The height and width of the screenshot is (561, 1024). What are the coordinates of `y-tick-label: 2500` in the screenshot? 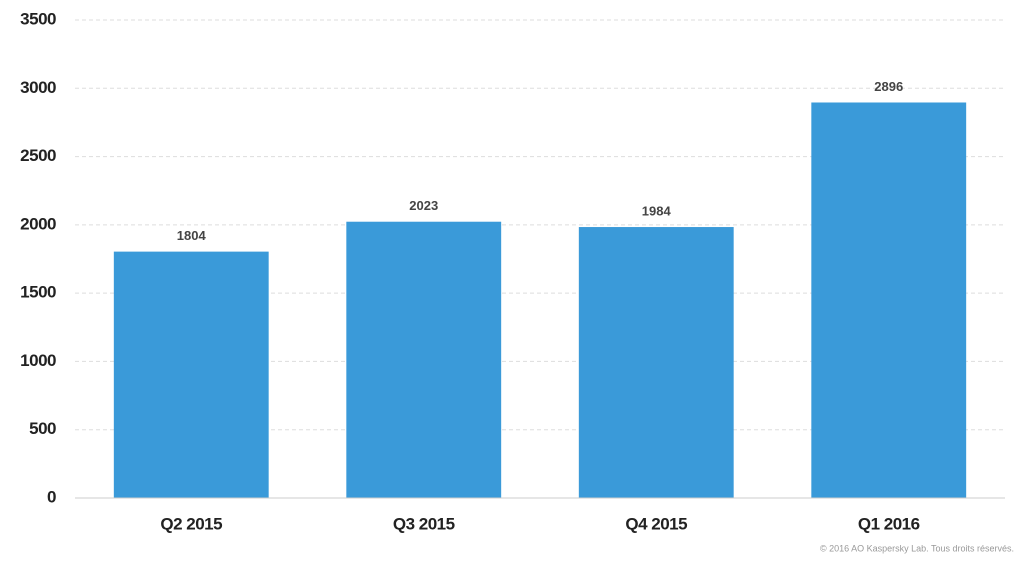 It's located at (38, 155).